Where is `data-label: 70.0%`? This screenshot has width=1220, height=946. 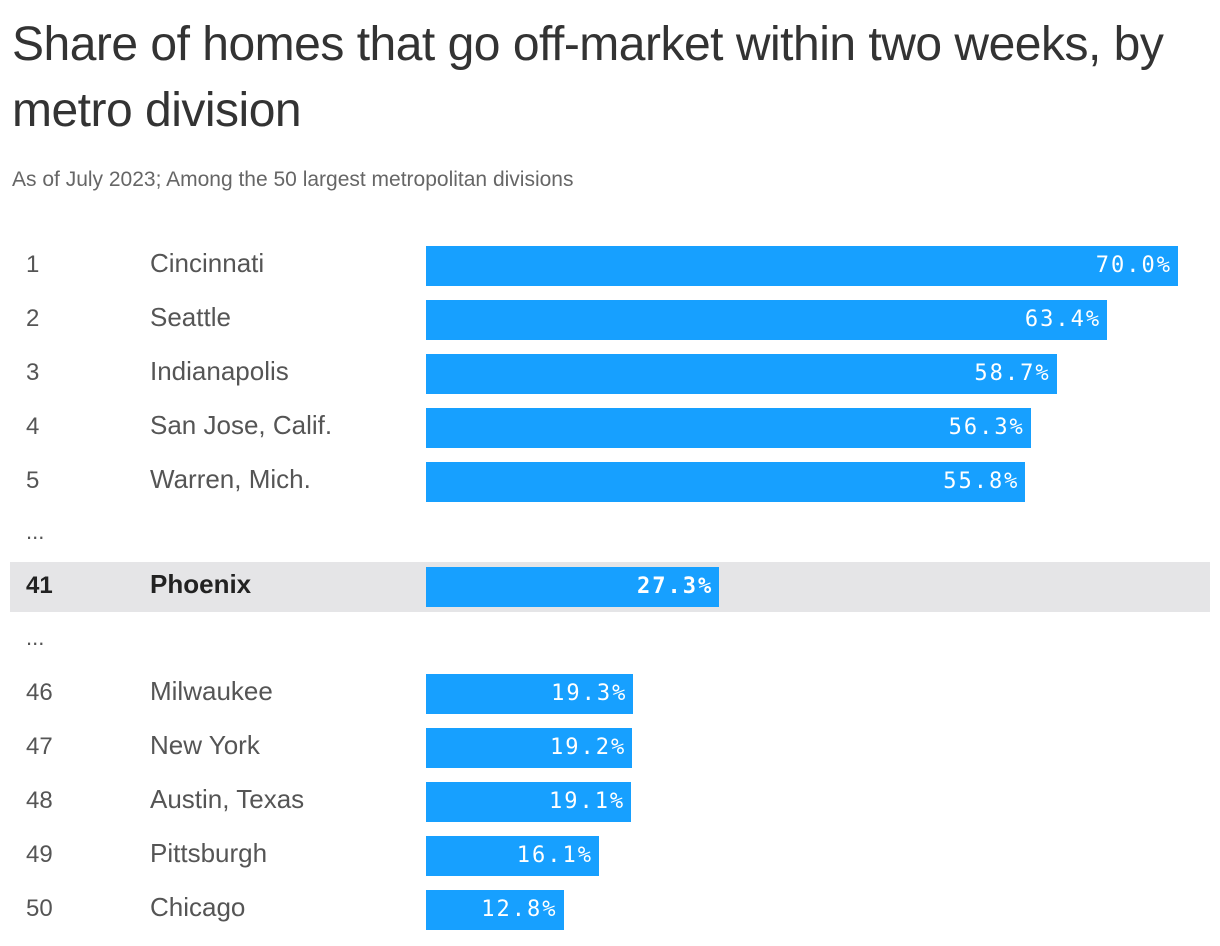 data-label: 70.0% is located at coordinates (1133, 265).